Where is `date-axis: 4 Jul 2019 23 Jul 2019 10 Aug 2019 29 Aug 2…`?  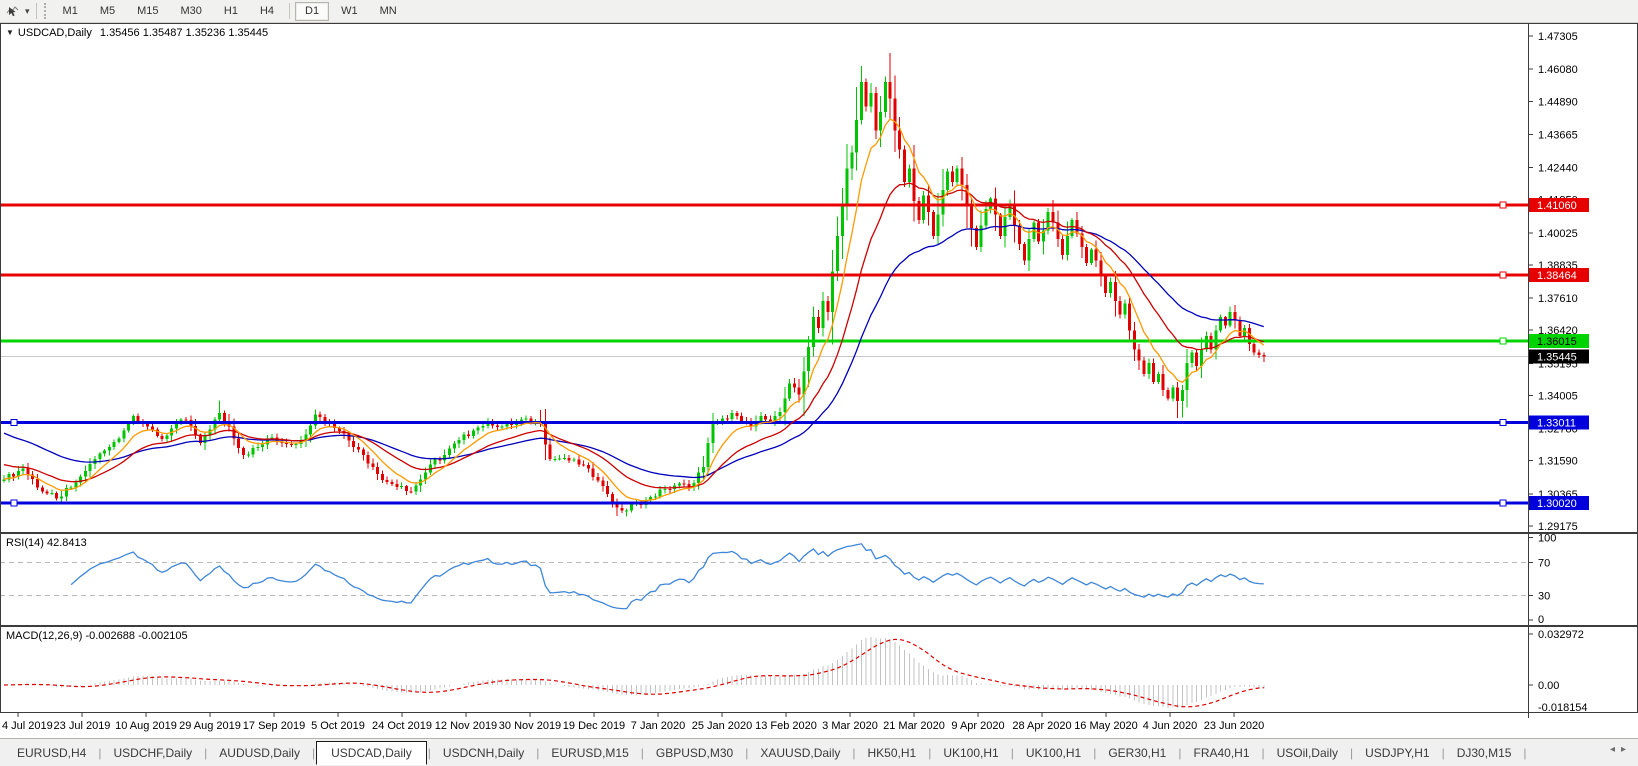
date-axis: 4 Jul 2019 23 Jul 2019 10 Aug 2019 29 Aug 2… is located at coordinates (819, 725).